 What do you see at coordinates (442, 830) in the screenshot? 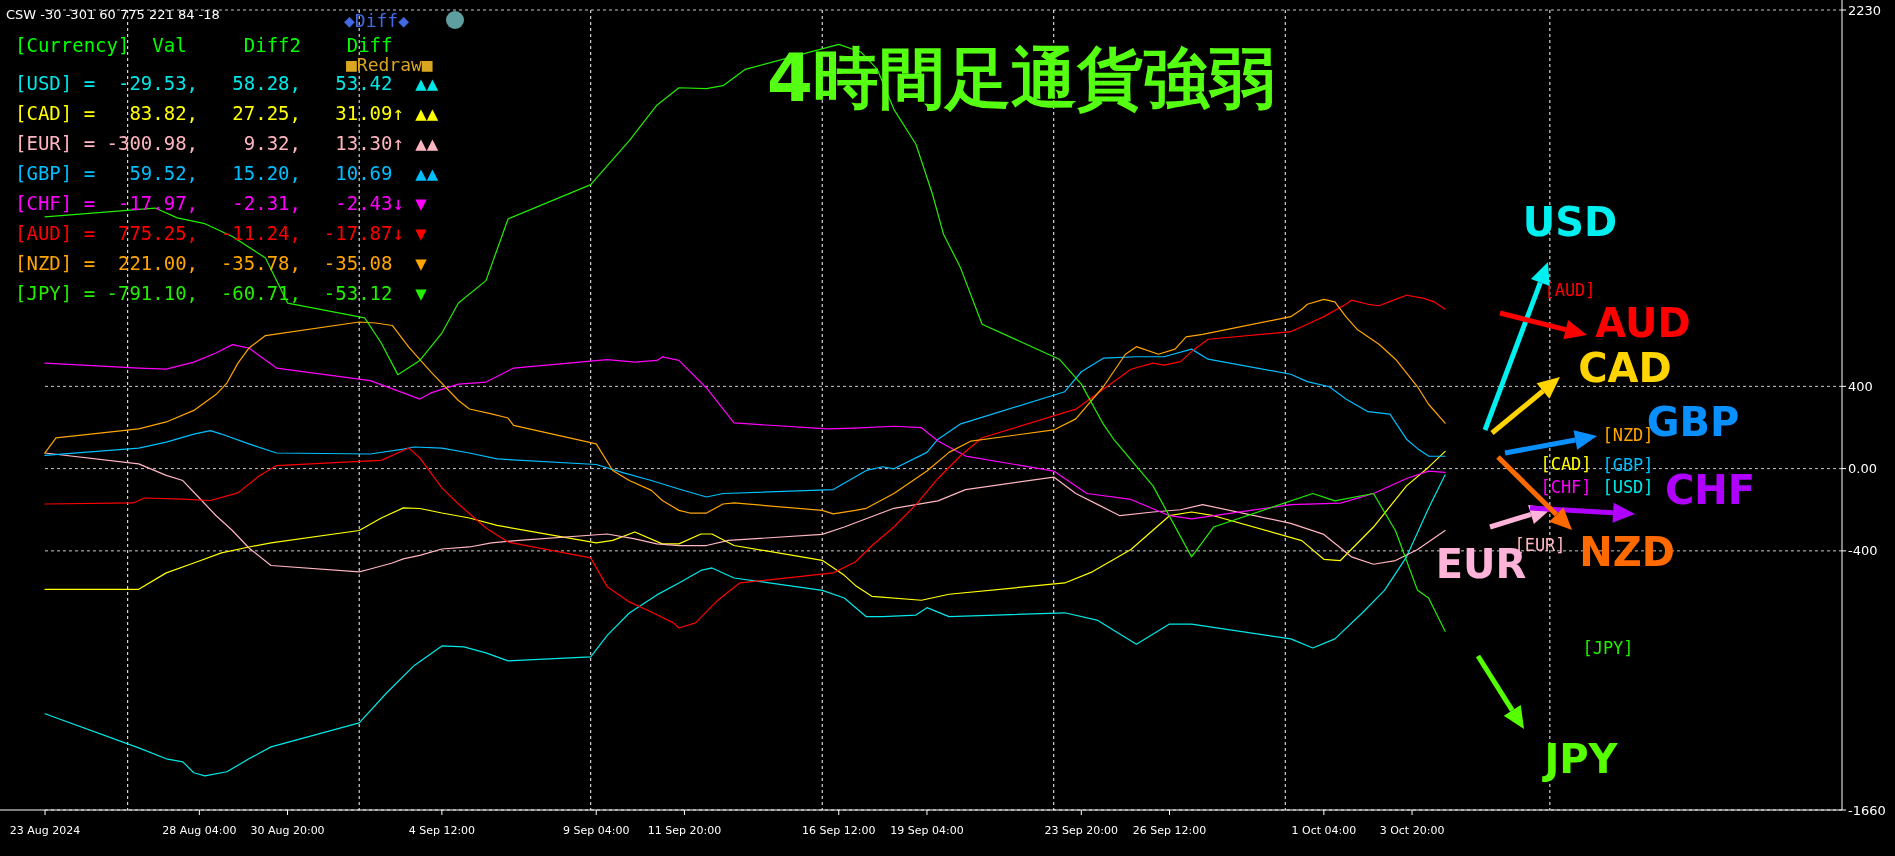
I see `x-tick-label: 4 Sep 12:00` at bounding box center [442, 830].